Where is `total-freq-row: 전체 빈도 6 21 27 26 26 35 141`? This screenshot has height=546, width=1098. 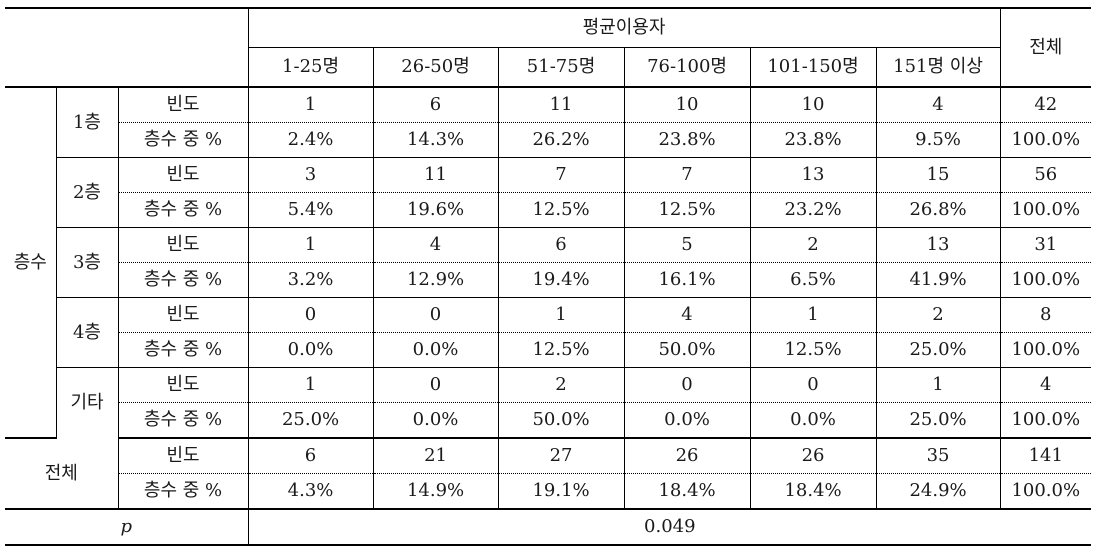 total-freq-row: 전체 빈도 6 21 27 26 26 35 141 is located at coordinates (548, 474).